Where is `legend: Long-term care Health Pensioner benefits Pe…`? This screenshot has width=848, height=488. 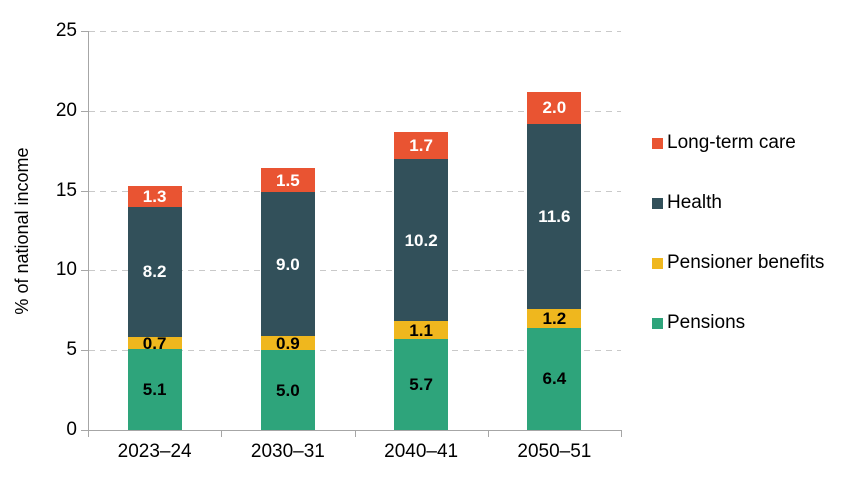 legend: Long-term care Health Pensioner benefits Pe… is located at coordinates (738, 251).